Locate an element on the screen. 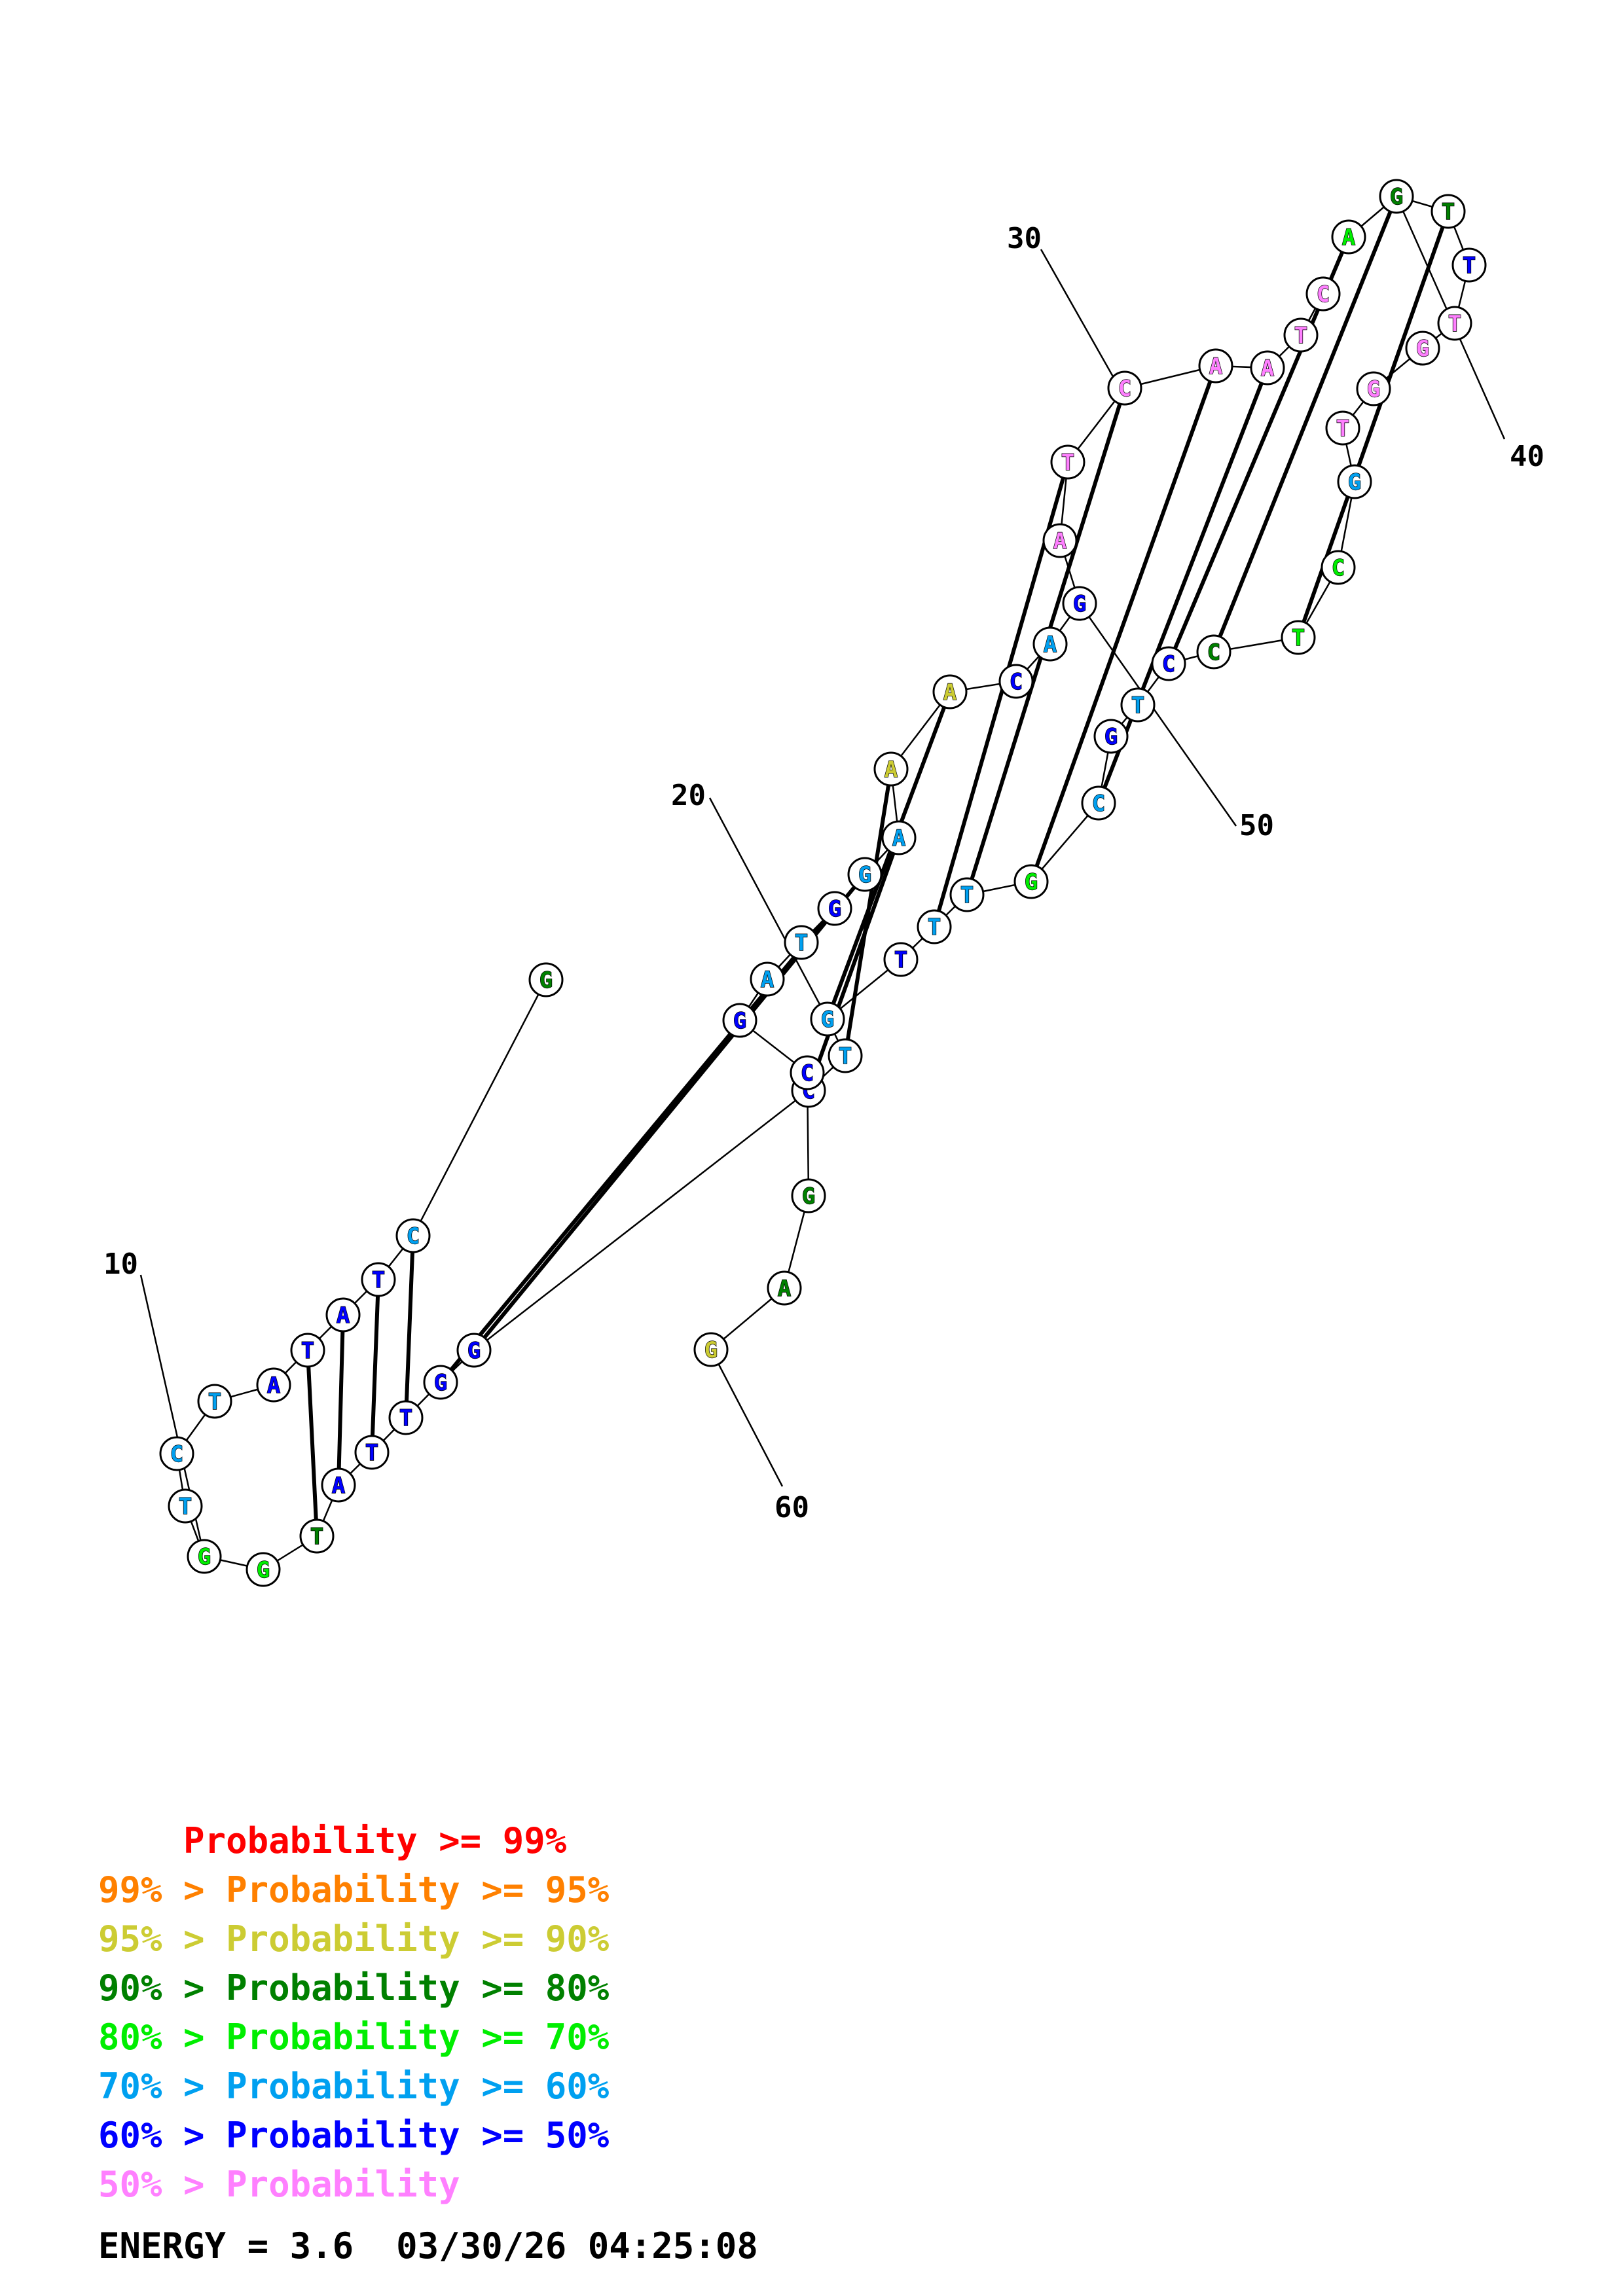 Image resolution: width=1623 pixels, height=2296 pixels. legend-label: Probability >= 90% is located at coordinates (418, 1939).